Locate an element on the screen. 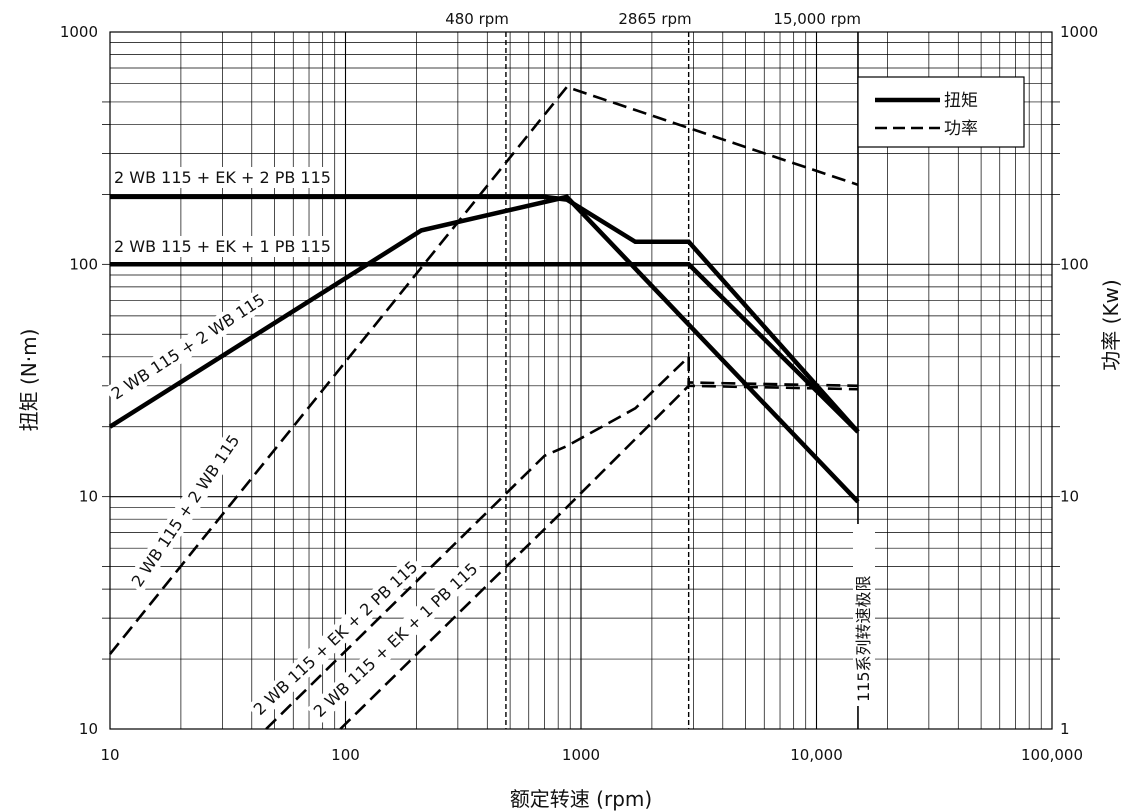 The height and width of the screenshot is (812, 1132). curve-label-3: 2 WB 115 + 2 WB 115 is located at coordinates (188, 346).